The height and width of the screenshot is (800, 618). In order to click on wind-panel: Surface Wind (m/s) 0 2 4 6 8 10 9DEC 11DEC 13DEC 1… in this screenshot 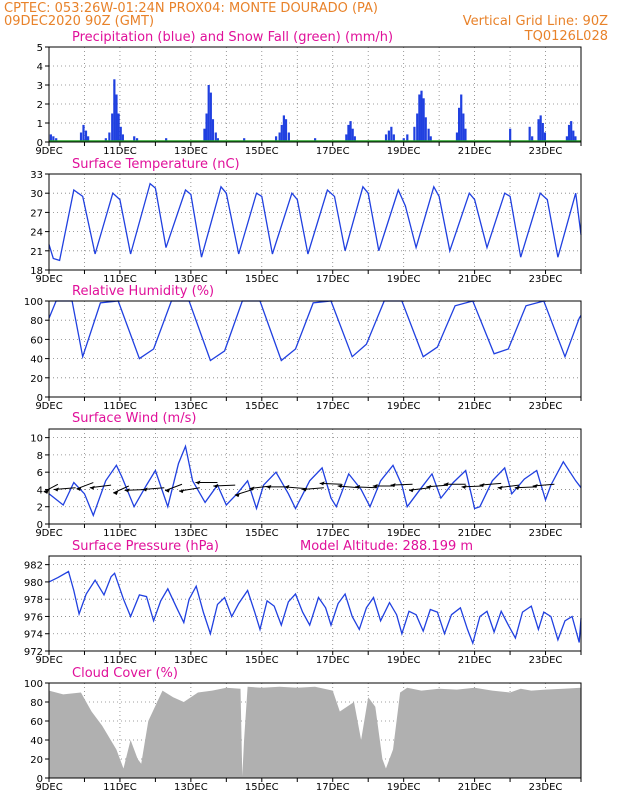, I will do `click(306, 475)`.